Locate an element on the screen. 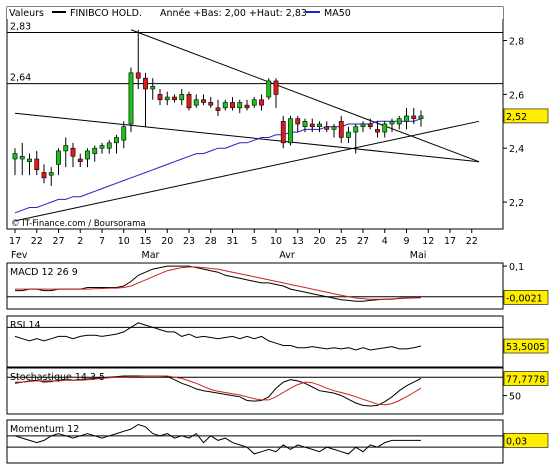 This screenshot has width=556, height=468. legend-symbol: FINIBCO HOLD. is located at coordinates (106, 13).